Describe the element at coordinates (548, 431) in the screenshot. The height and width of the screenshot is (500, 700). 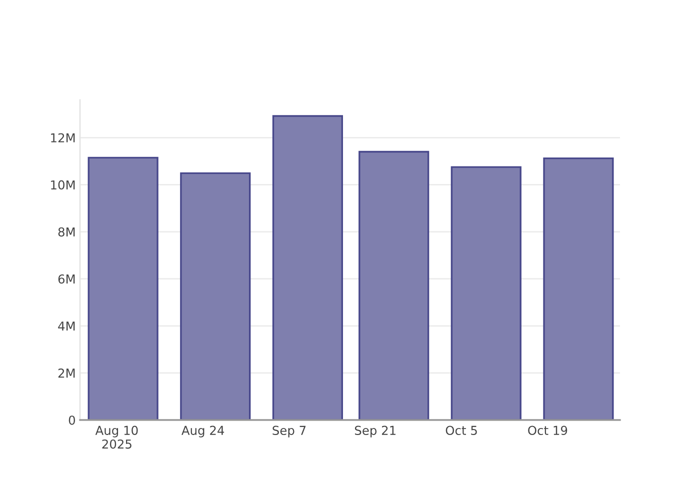
I see `x-tick-label: Oct 19` at that location.